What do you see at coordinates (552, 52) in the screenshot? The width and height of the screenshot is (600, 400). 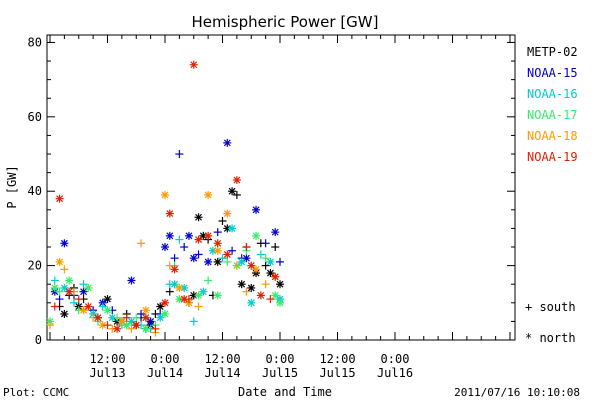 I see `legend-item: METP-02` at bounding box center [552, 52].